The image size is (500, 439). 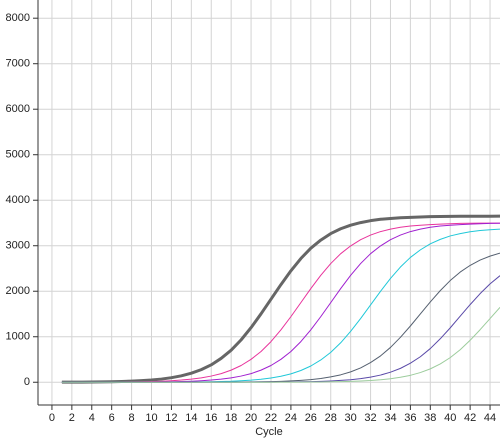 What do you see at coordinates (18, 18) in the screenshot?
I see `y-tick-label: 8000` at bounding box center [18, 18].